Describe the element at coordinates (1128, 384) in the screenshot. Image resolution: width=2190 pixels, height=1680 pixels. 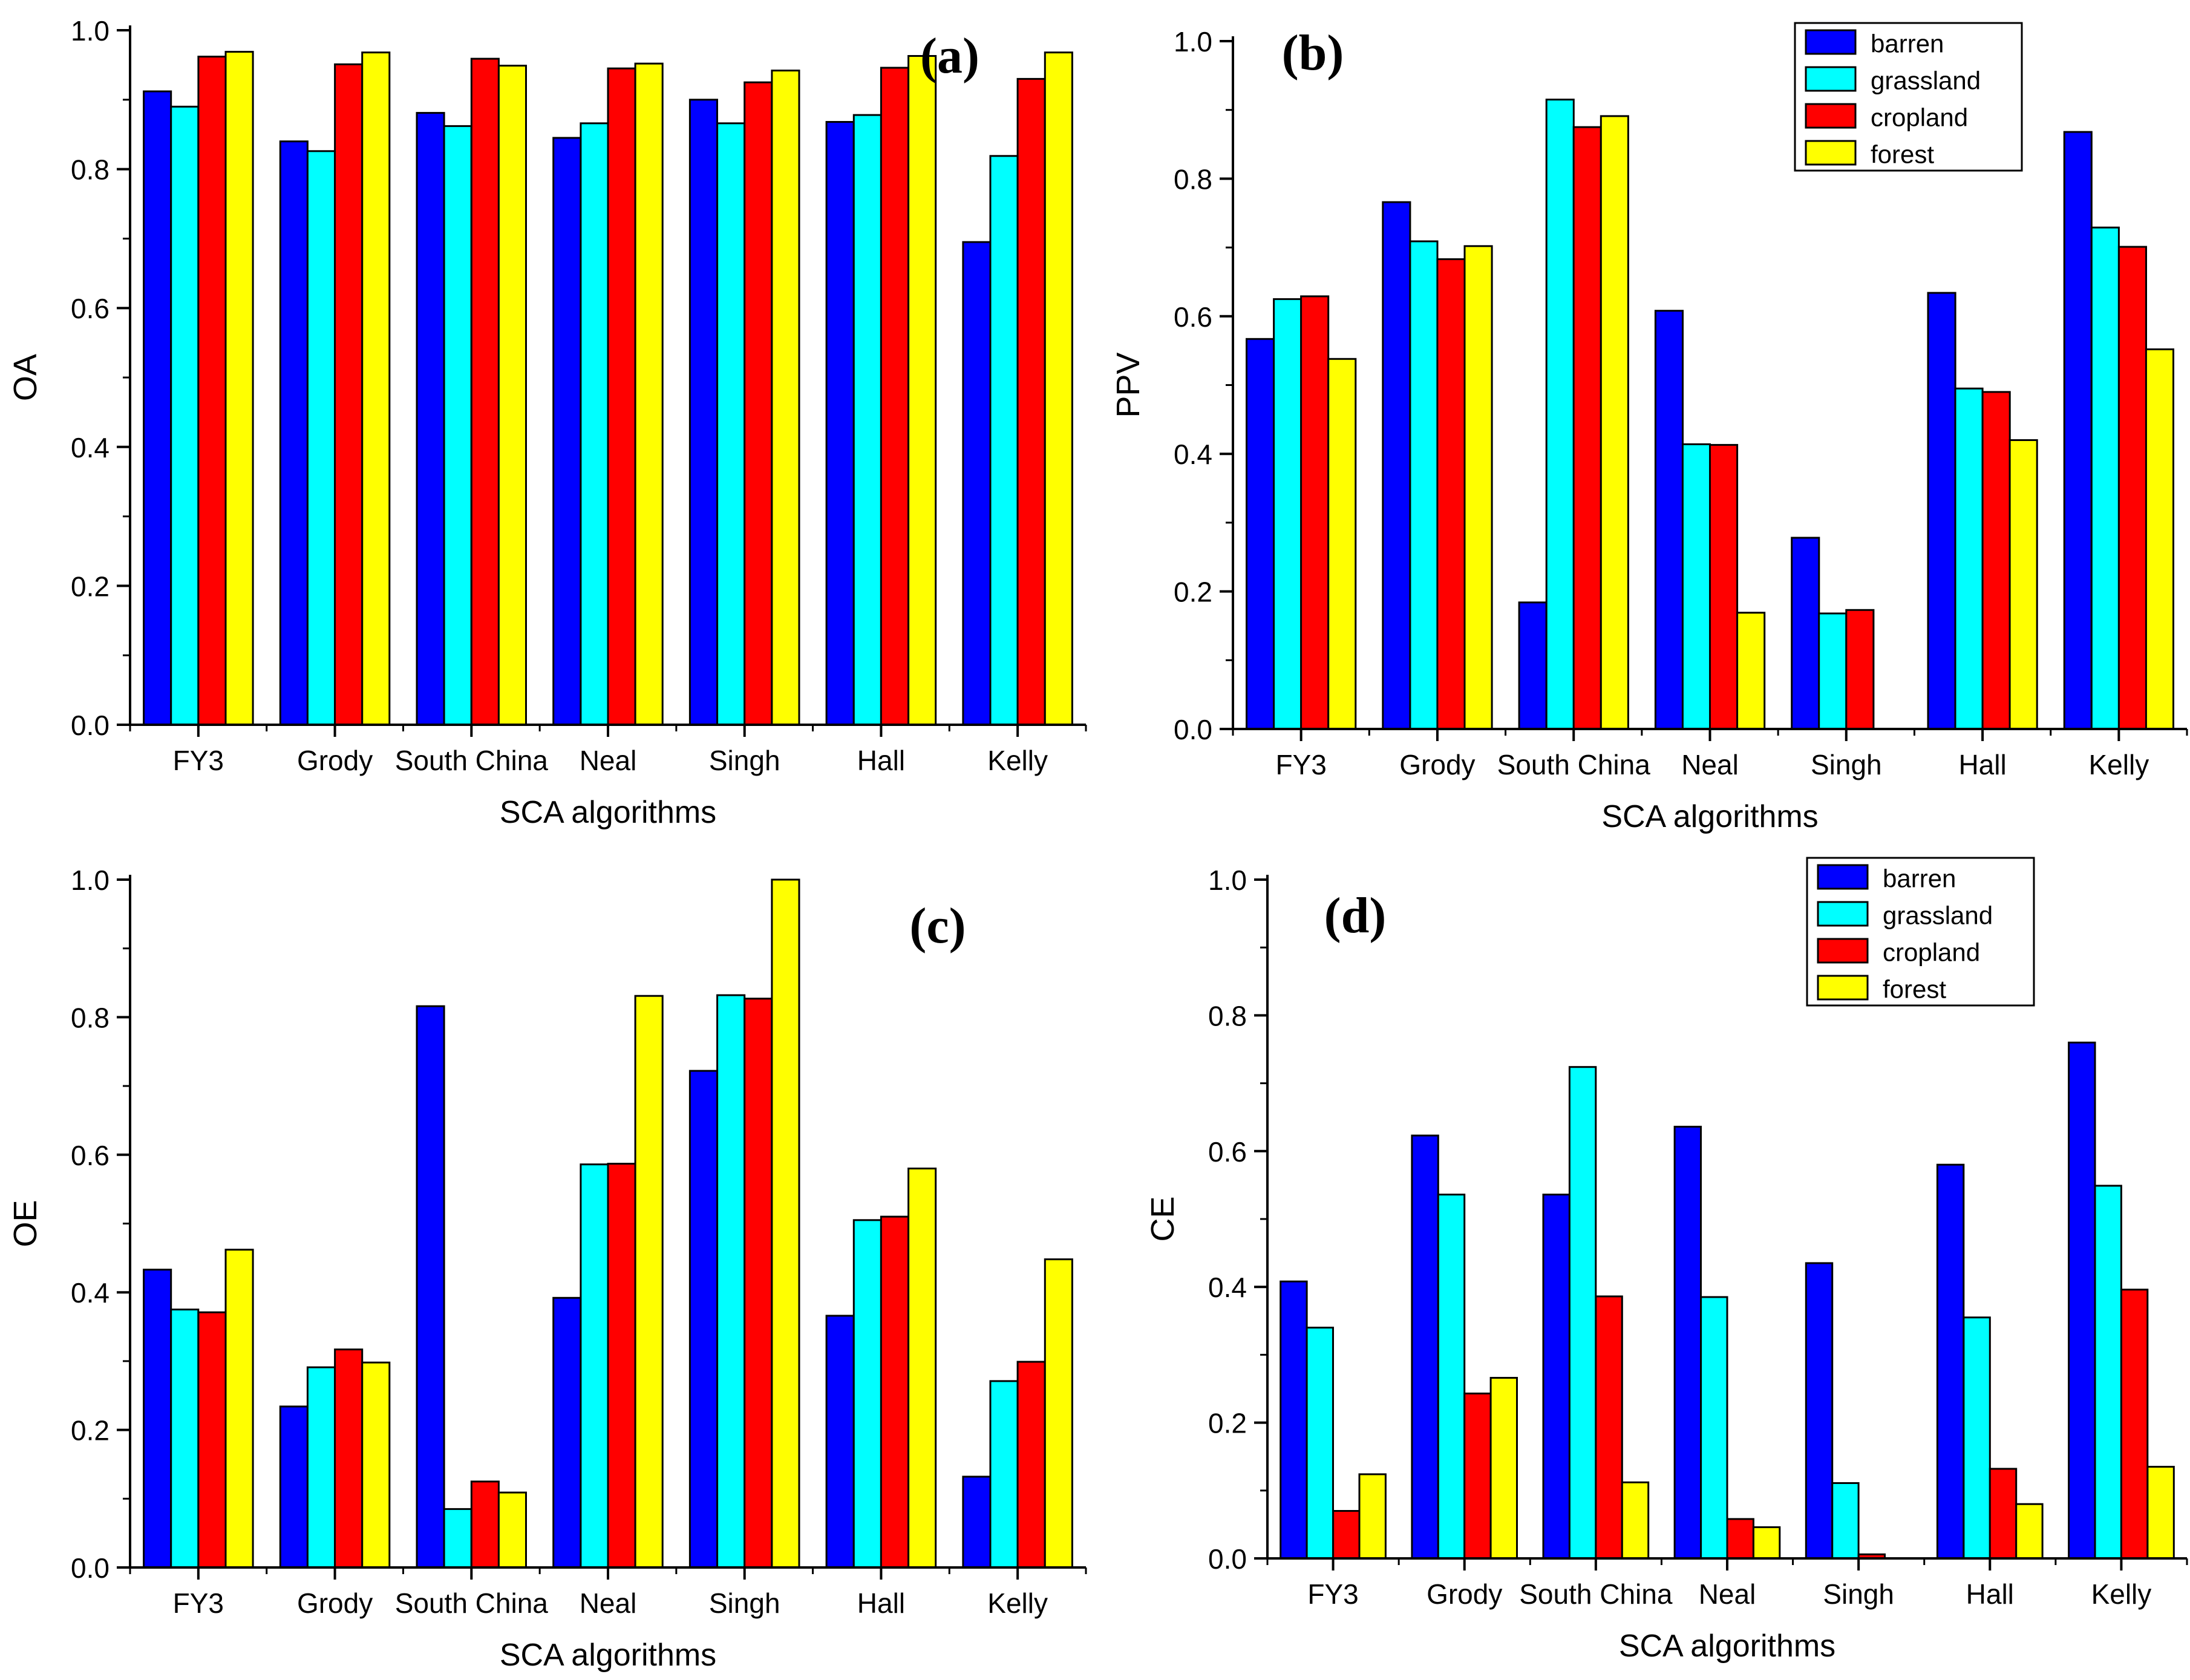
I see `y-axis-label: PPV` at that location.